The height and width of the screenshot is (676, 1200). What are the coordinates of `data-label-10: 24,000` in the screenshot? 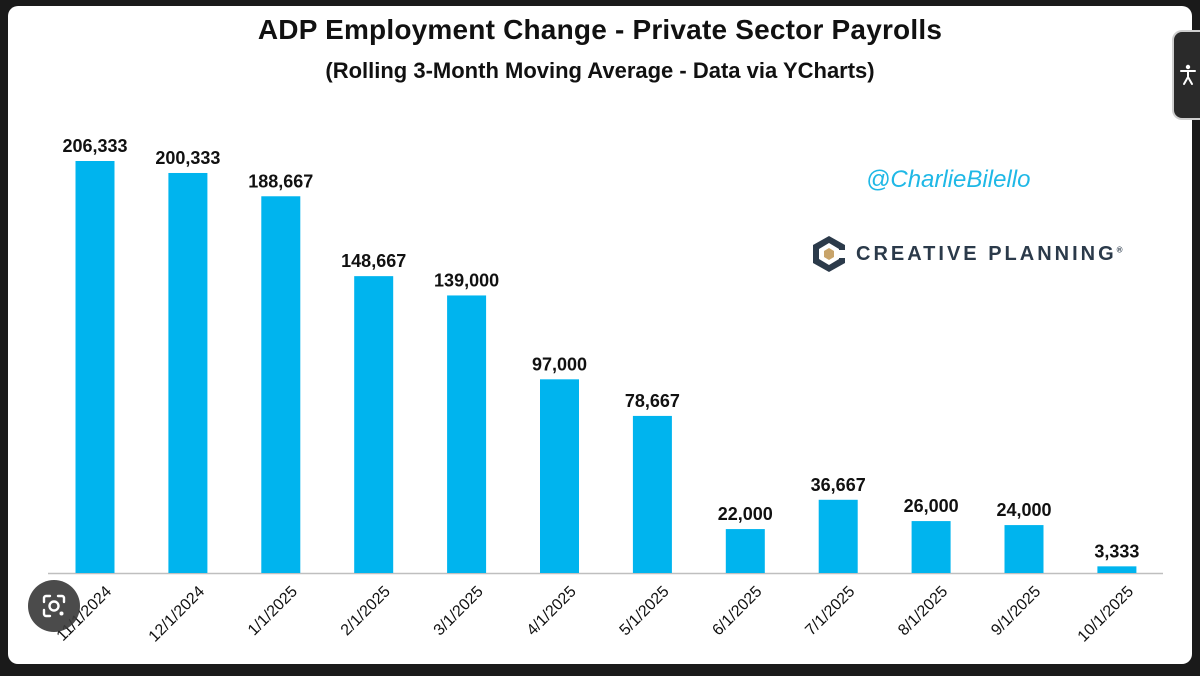 It's located at (1023, 510).